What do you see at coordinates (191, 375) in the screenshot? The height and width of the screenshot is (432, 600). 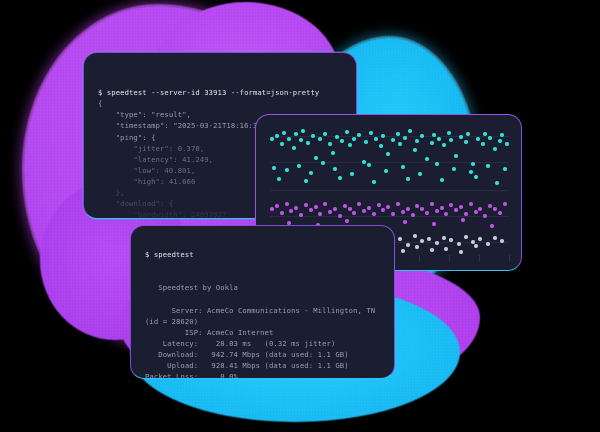 I see `summary-row: Packet Loss: 0.0%` at bounding box center [191, 375].